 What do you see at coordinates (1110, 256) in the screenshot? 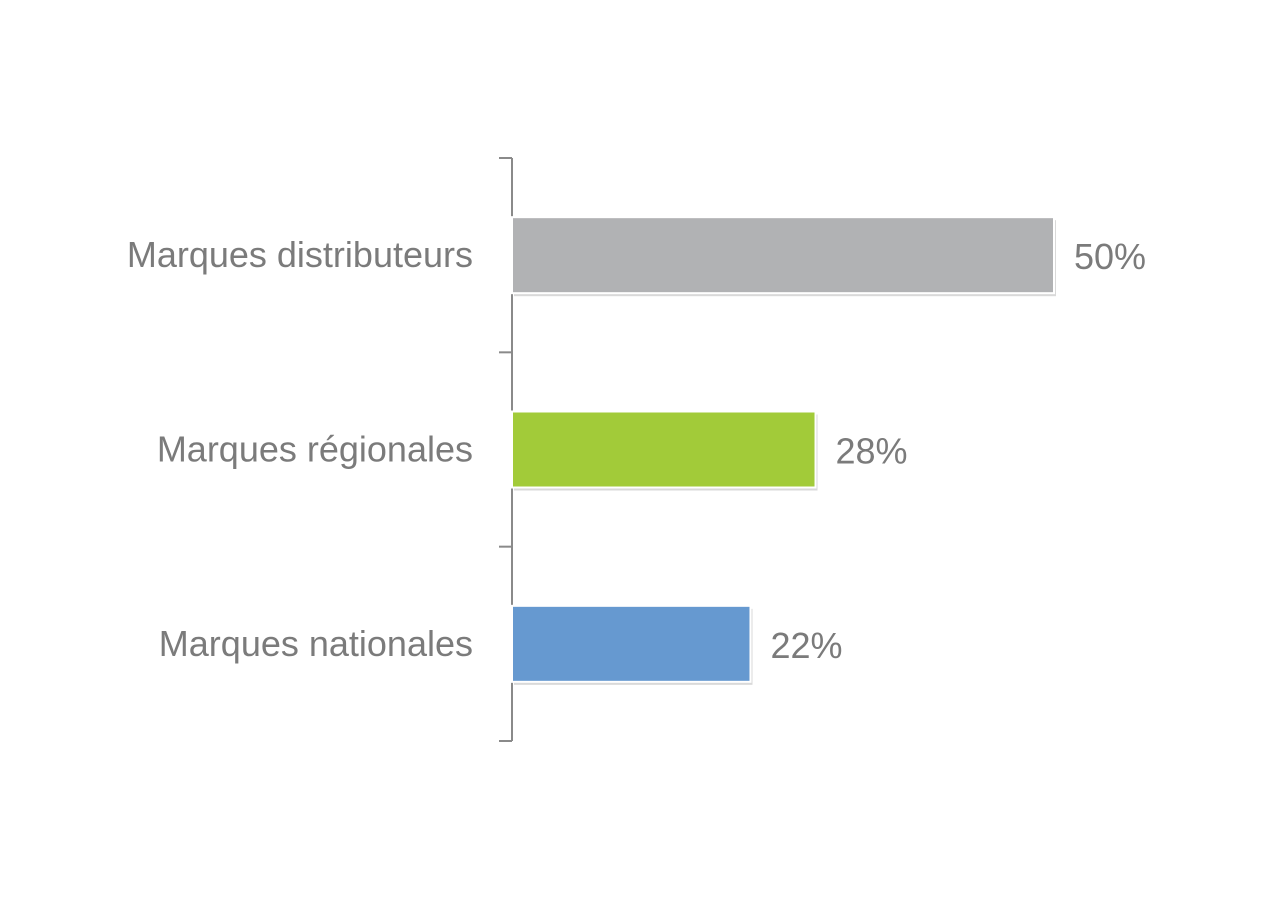
I see `value-label: 50%` at bounding box center [1110, 256].